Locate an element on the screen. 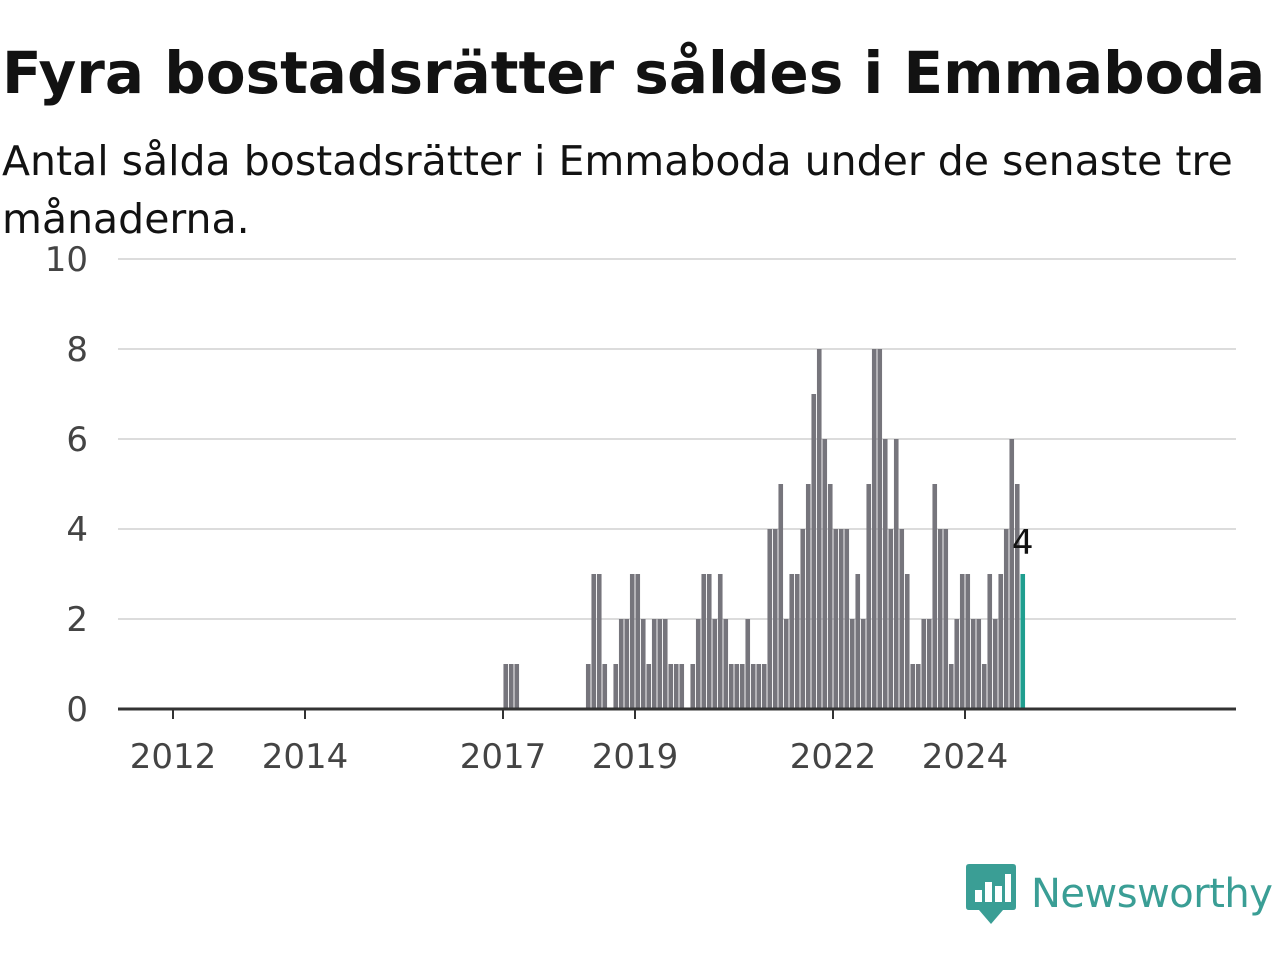 The height and width of the screenshot is (960, 1280). y-tick-label: 8 is located at coordinates (77, 350).